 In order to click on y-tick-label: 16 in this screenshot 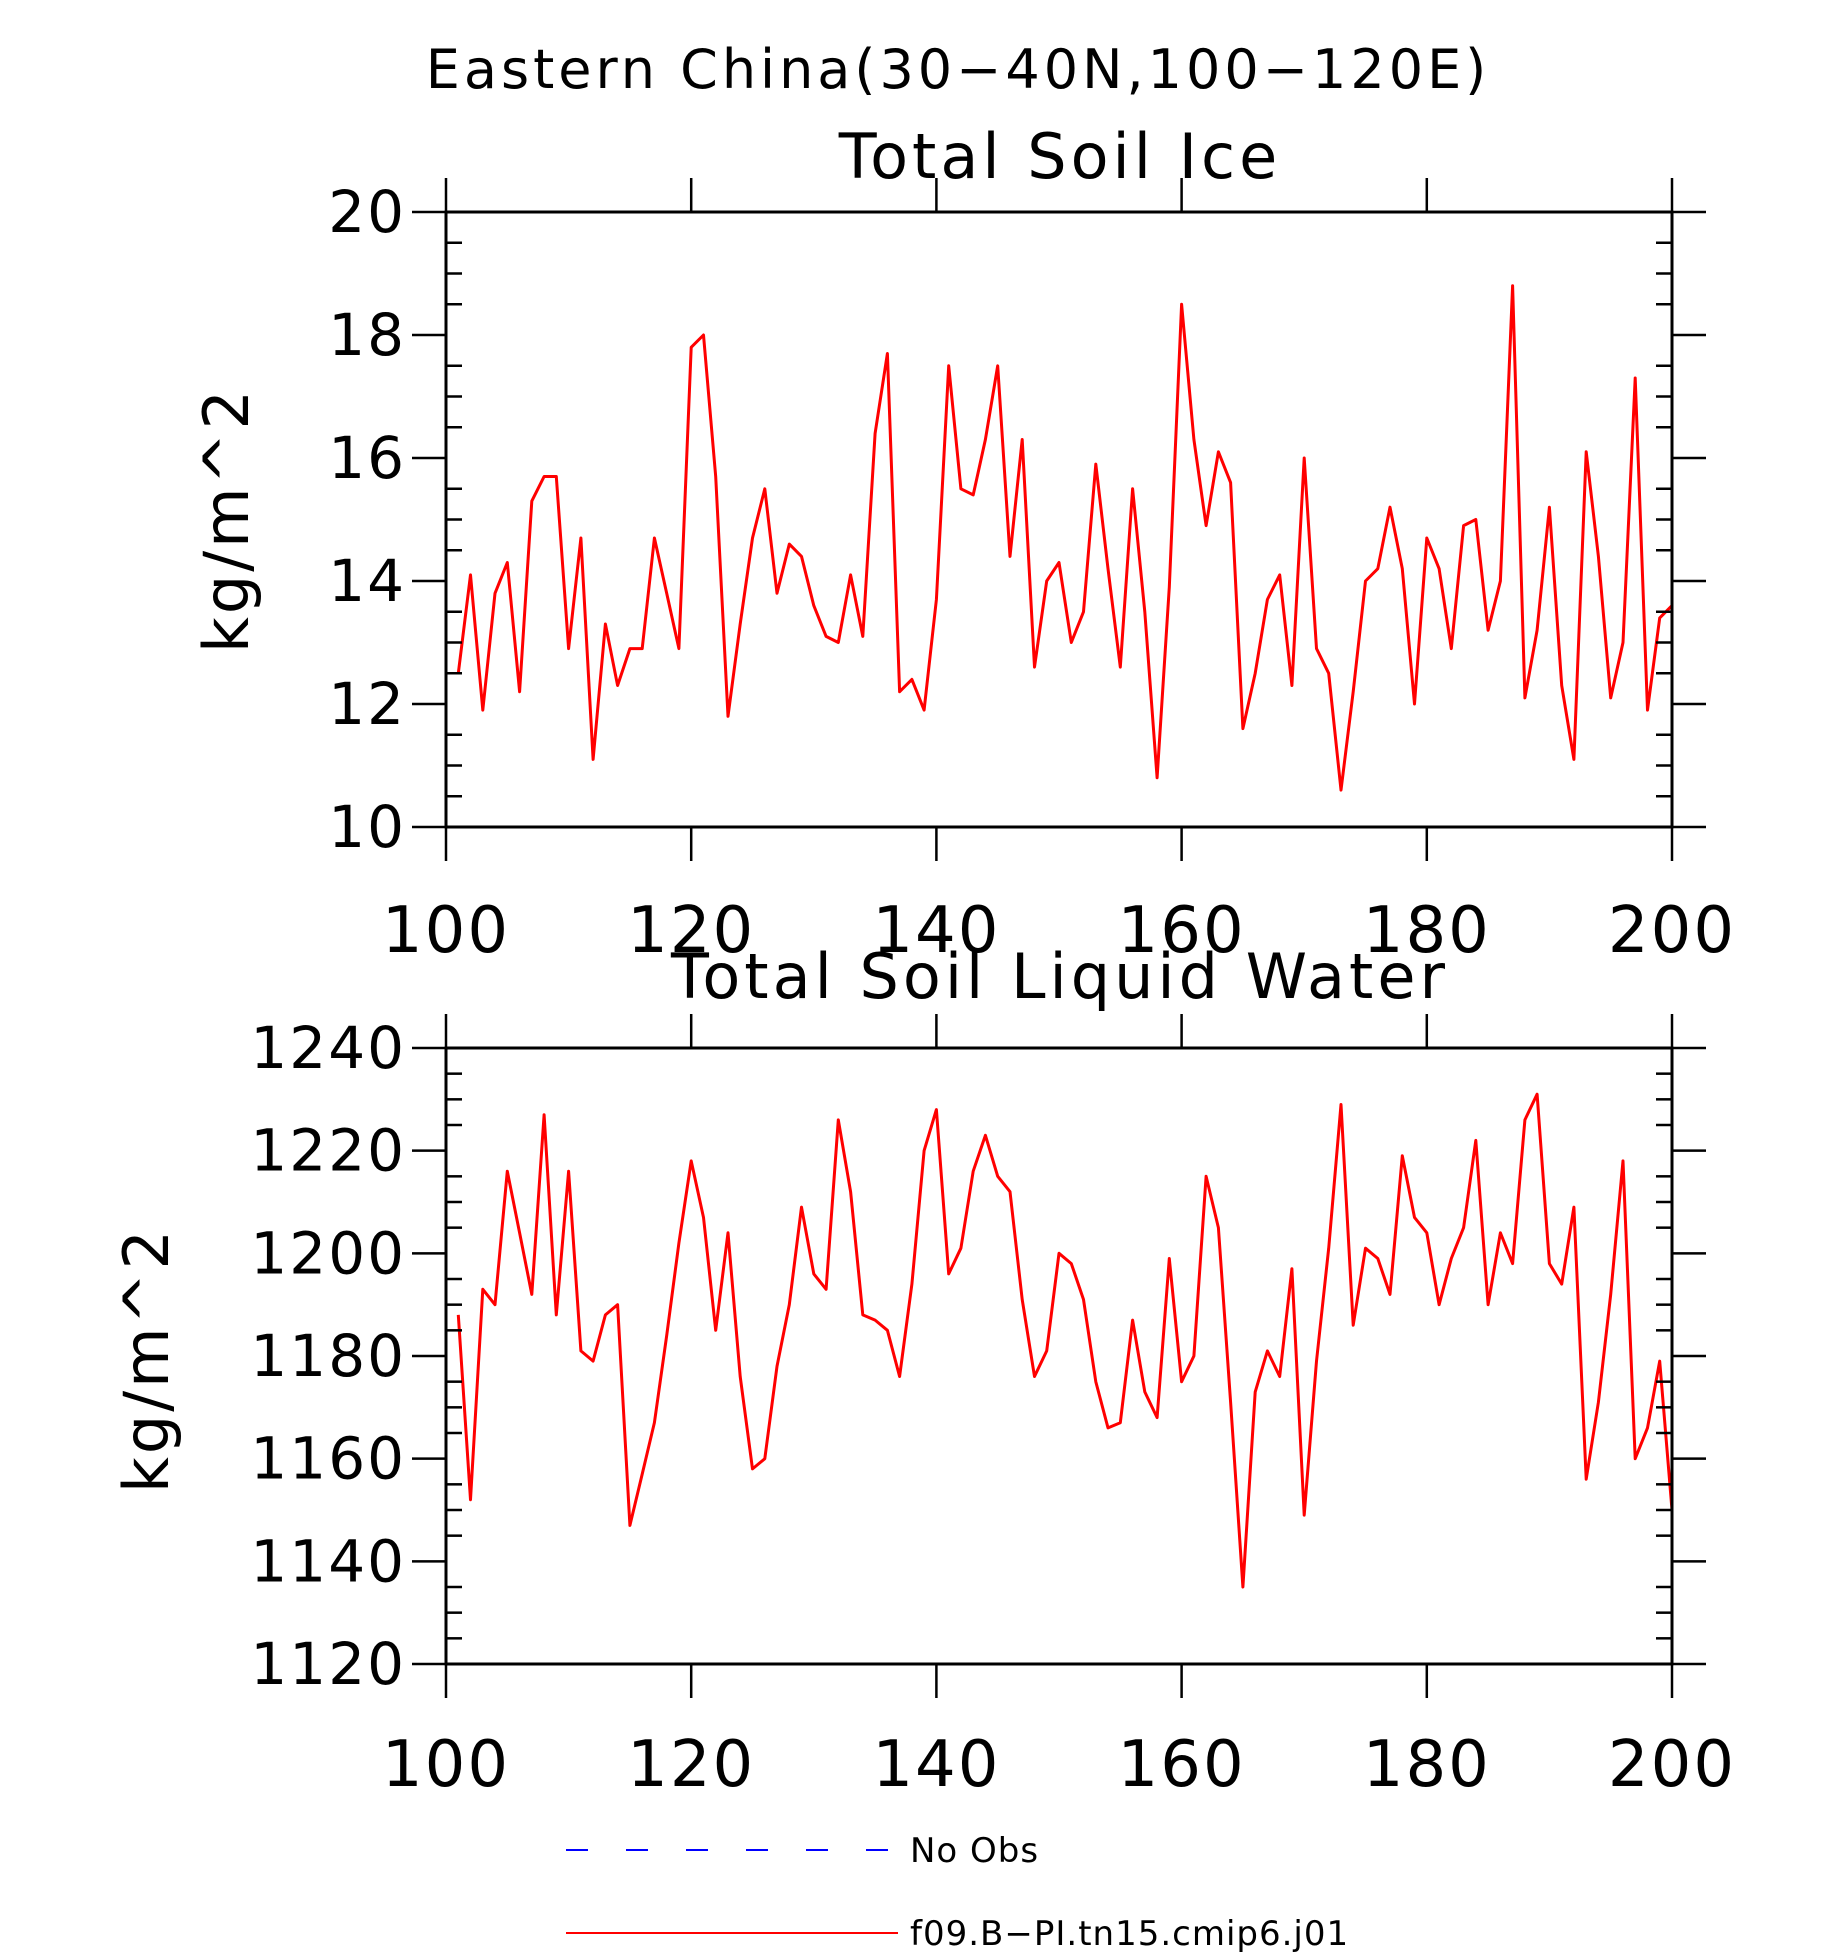, I will do `click(367, 458)`.